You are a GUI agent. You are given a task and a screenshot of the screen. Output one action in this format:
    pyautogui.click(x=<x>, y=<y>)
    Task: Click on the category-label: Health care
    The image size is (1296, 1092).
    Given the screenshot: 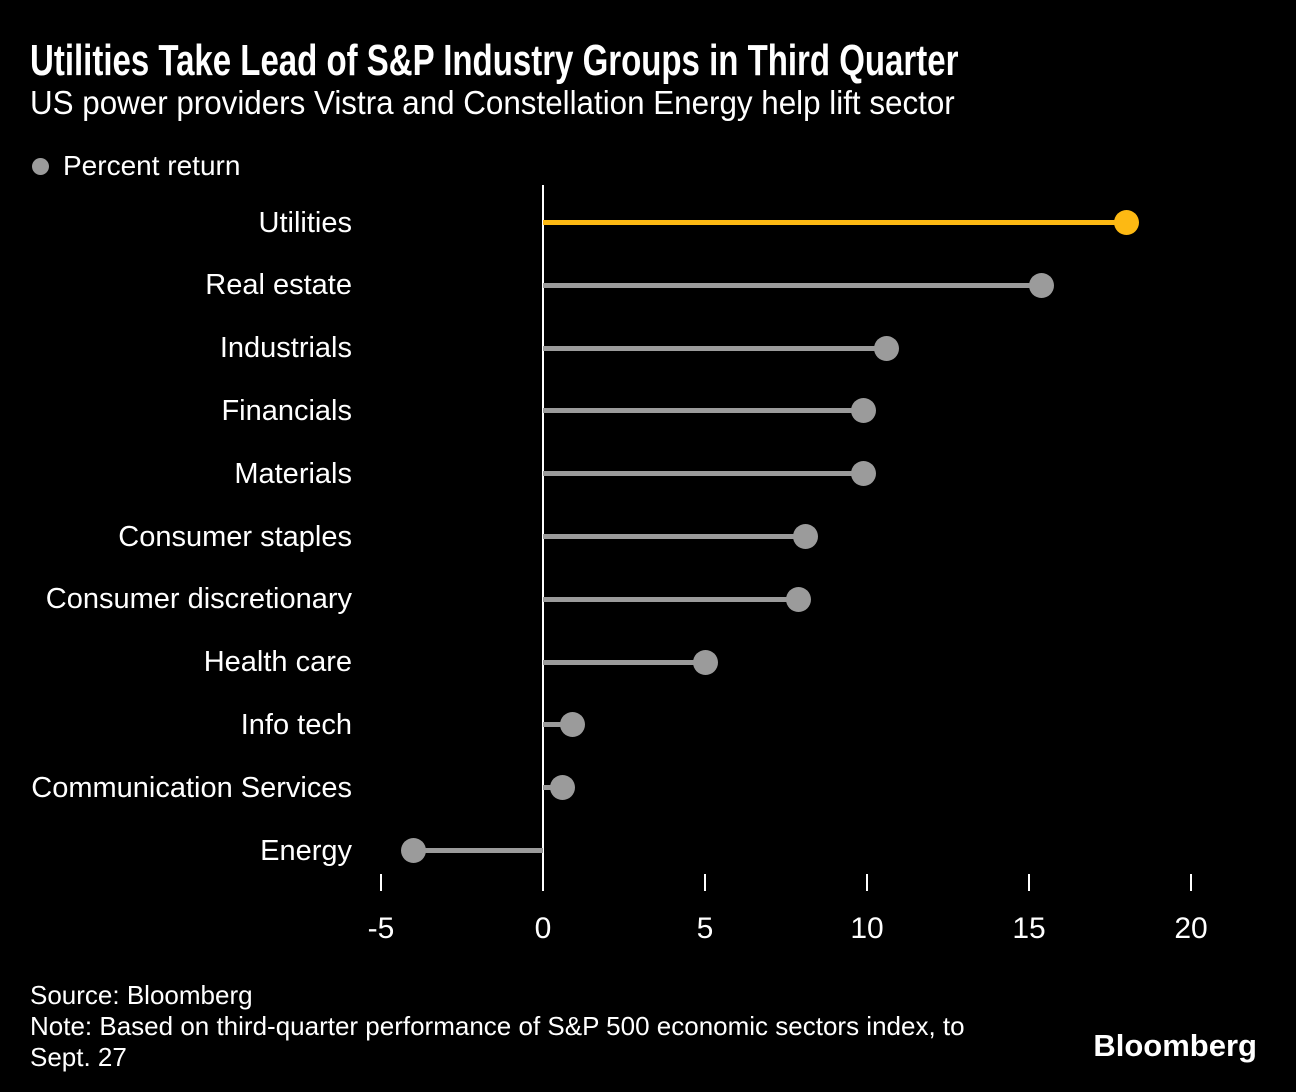 What is the action you would take?
    pyautogui.click(x=277, y=662)
    